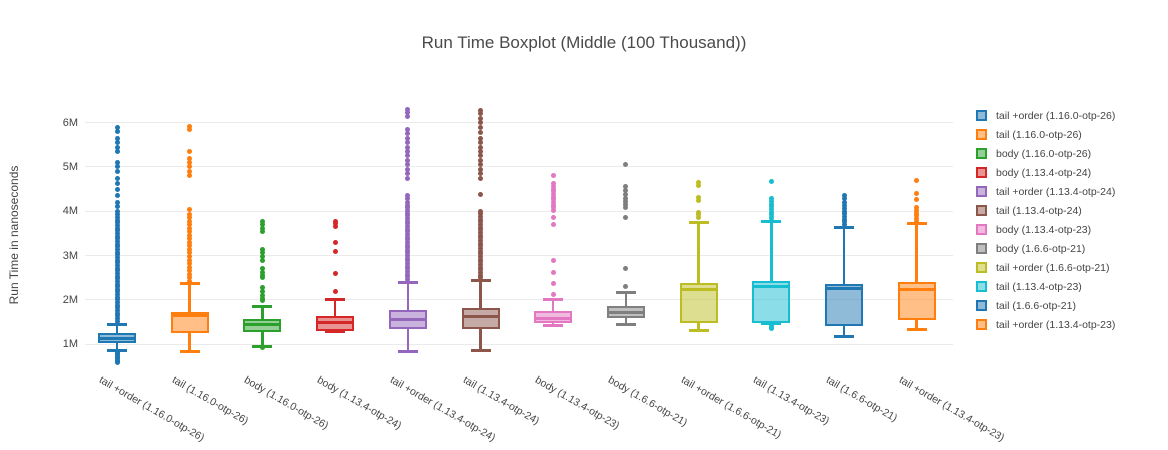 The width and height of the screenshot is (1168, 450). I want to click on legend-item: tail +order (1.6.6-otp-21), so click(1043, 267).